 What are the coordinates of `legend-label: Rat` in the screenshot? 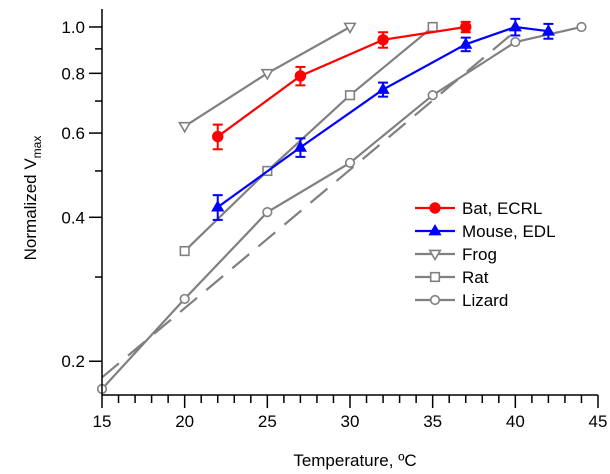 It's located at (475, 277).